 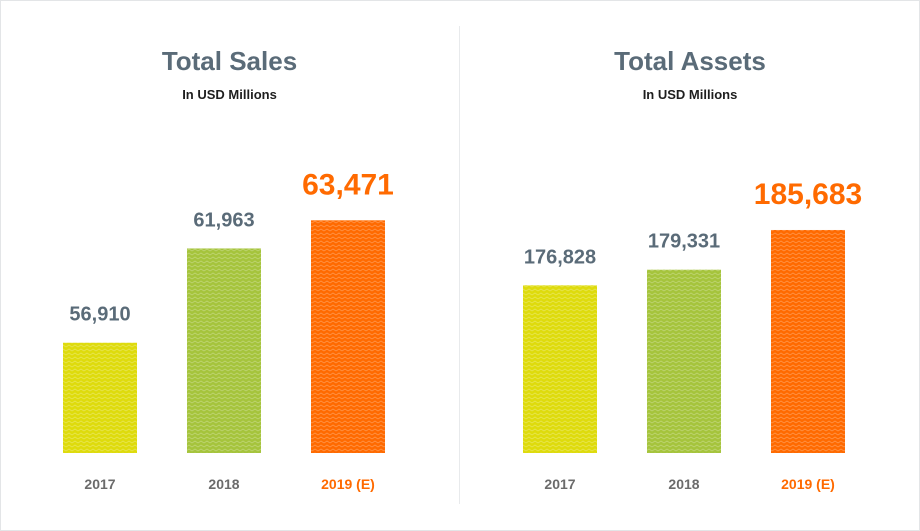 What do you see at coordinates (223, 220) in the screenshot?
I see `value-label: 61,963` at bounding box center [223, 220].